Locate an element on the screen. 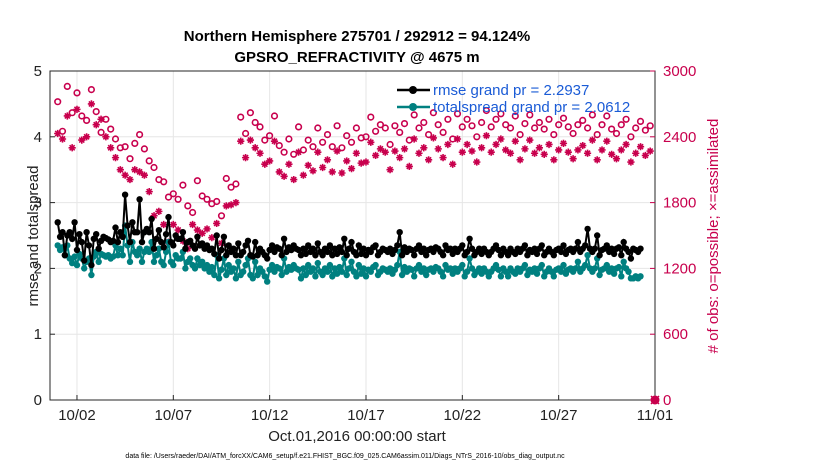 The image size is (830, 470). y-axis-label-left: rmse and totalspread is located at coordinates (33, 236).